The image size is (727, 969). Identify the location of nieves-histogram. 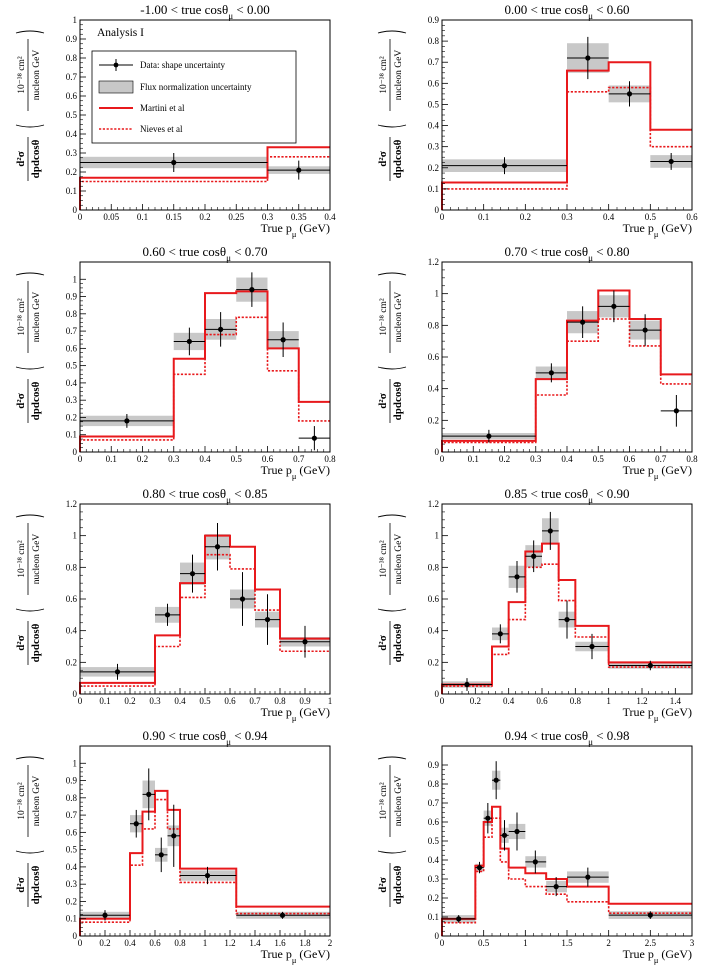
(566, 385).